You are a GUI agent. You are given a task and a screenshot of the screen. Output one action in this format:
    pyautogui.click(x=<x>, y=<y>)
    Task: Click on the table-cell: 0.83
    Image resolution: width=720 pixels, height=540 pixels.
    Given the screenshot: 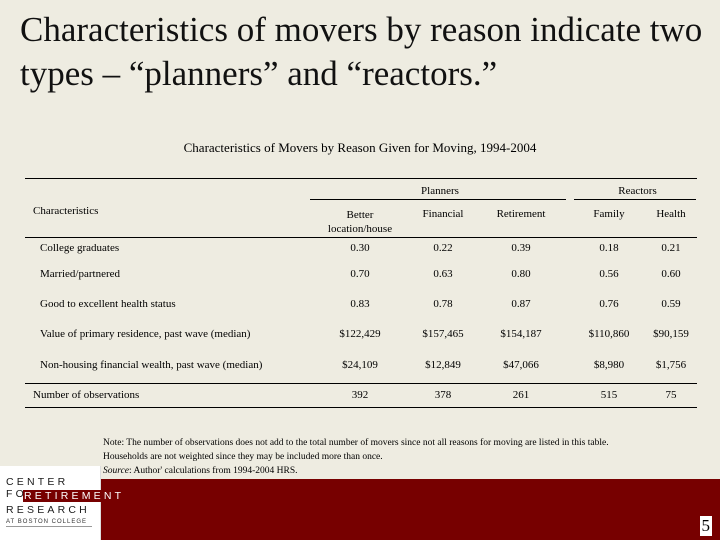 What is the action you would take?
    pyautogui.click(x=360, y=304)
    